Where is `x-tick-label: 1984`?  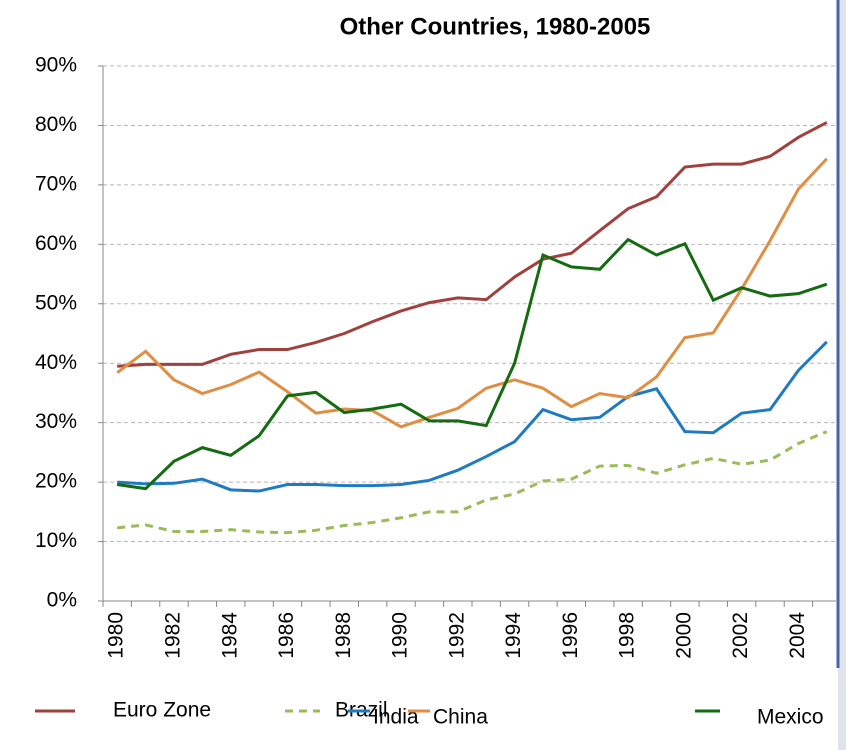
x-tick-label: 1984 is located at coordinates (229, 635).